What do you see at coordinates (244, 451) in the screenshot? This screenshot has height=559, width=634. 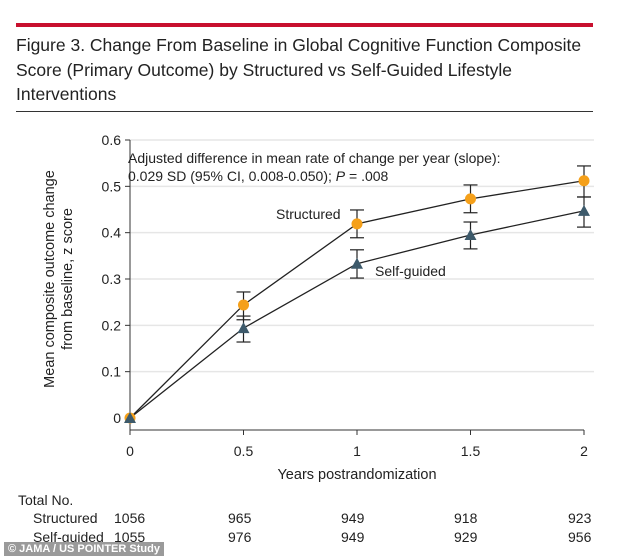 I see `x-tick-label: 0.5` at bounding box center [244, 451].